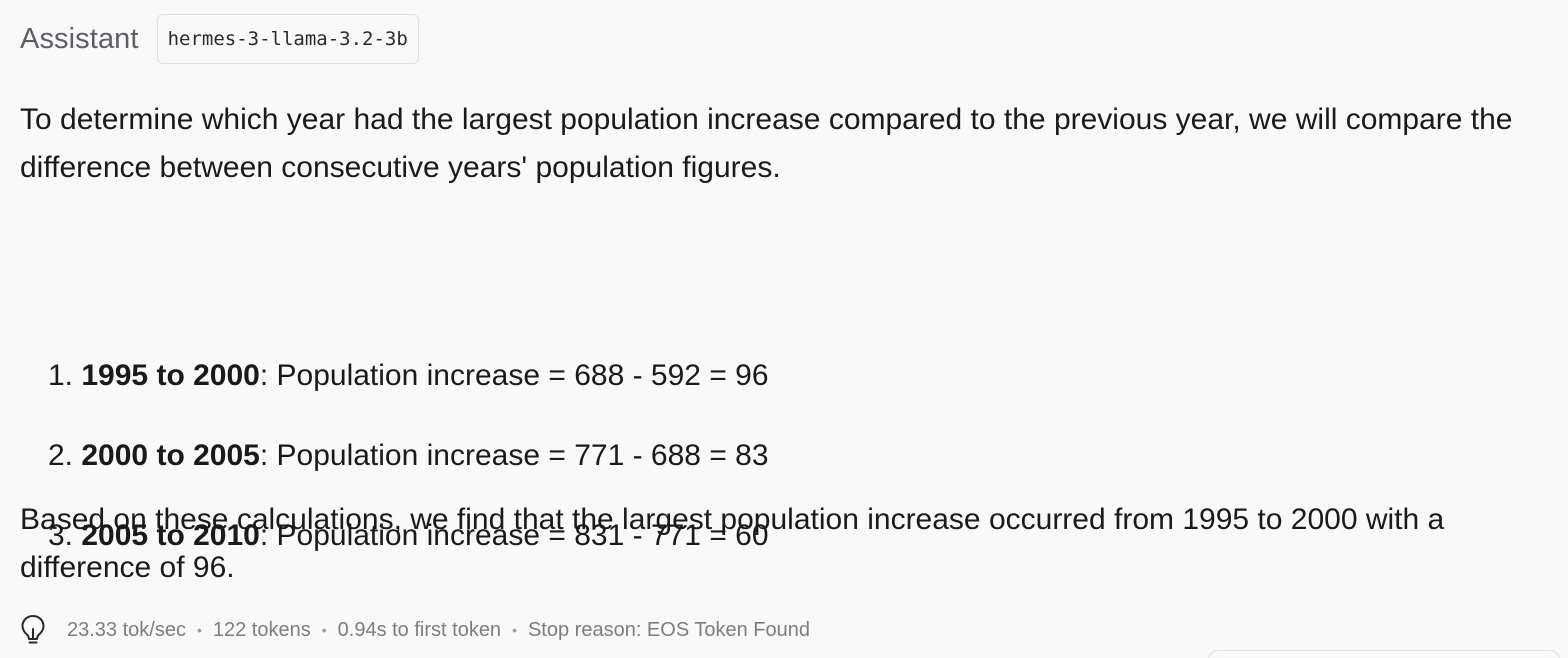  I want to click on list-item-period: 1995 to 2000, so click(170, 375).